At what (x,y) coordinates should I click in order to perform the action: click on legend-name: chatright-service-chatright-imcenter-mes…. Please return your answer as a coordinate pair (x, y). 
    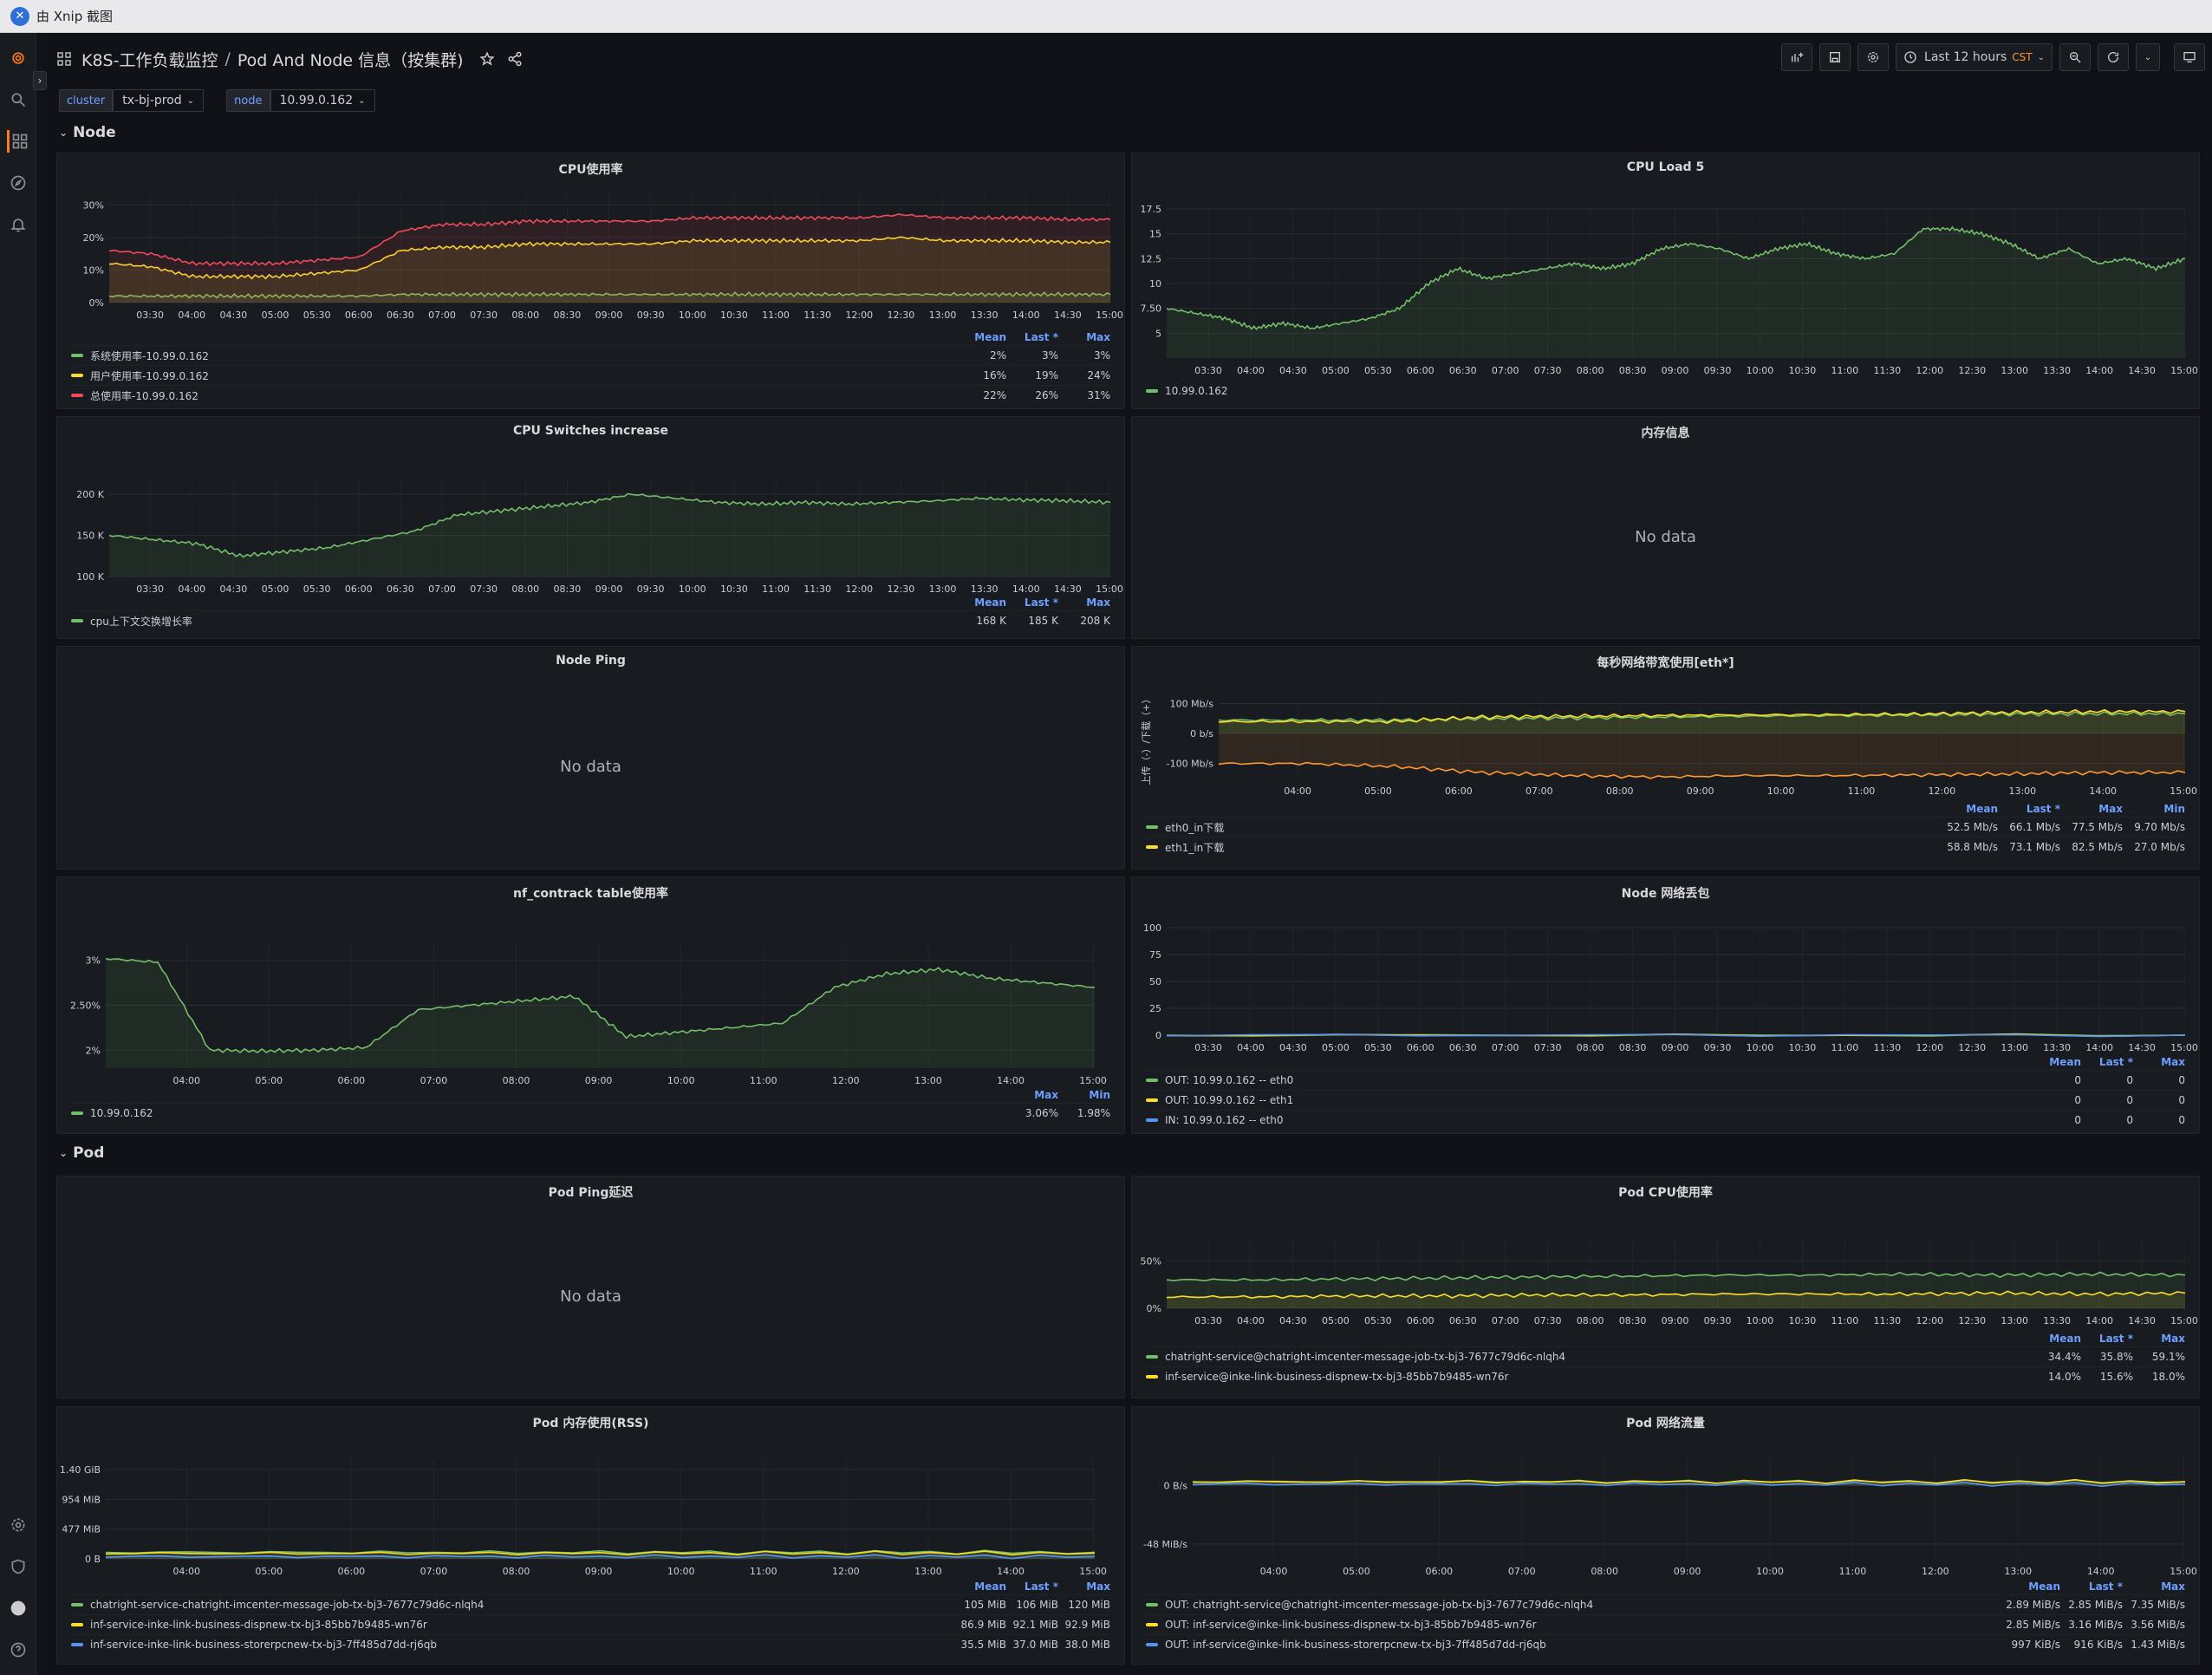
    Looking at the image, I should click on (287, 1605).